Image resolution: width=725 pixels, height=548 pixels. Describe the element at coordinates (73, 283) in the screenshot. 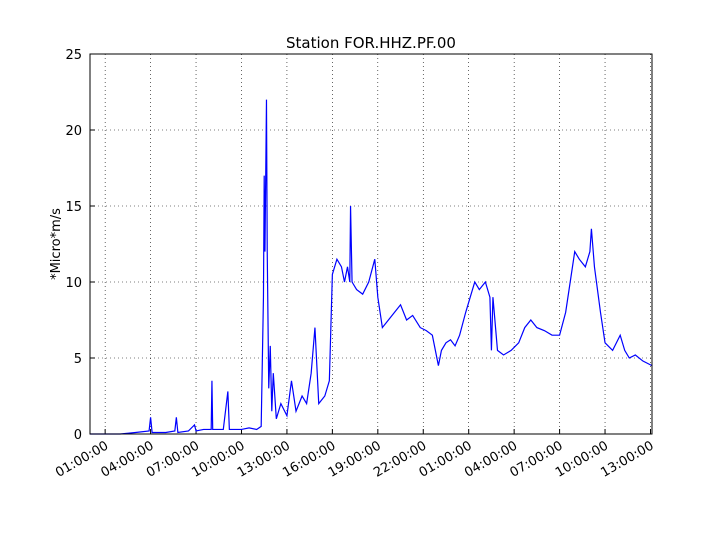

I see `y-tick-label: 10` at that location.